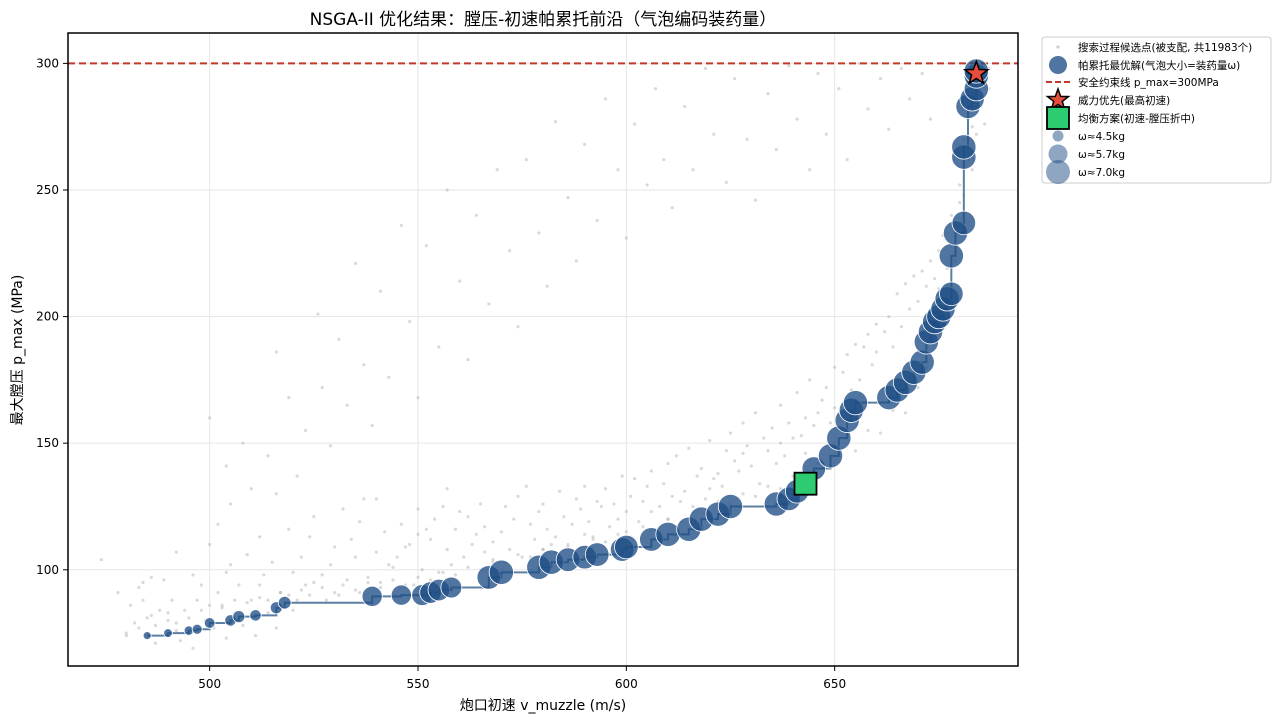 The height and width of the screenshot is (724, 1280). I want to click on highlight-square-marker, so click(805, 483).